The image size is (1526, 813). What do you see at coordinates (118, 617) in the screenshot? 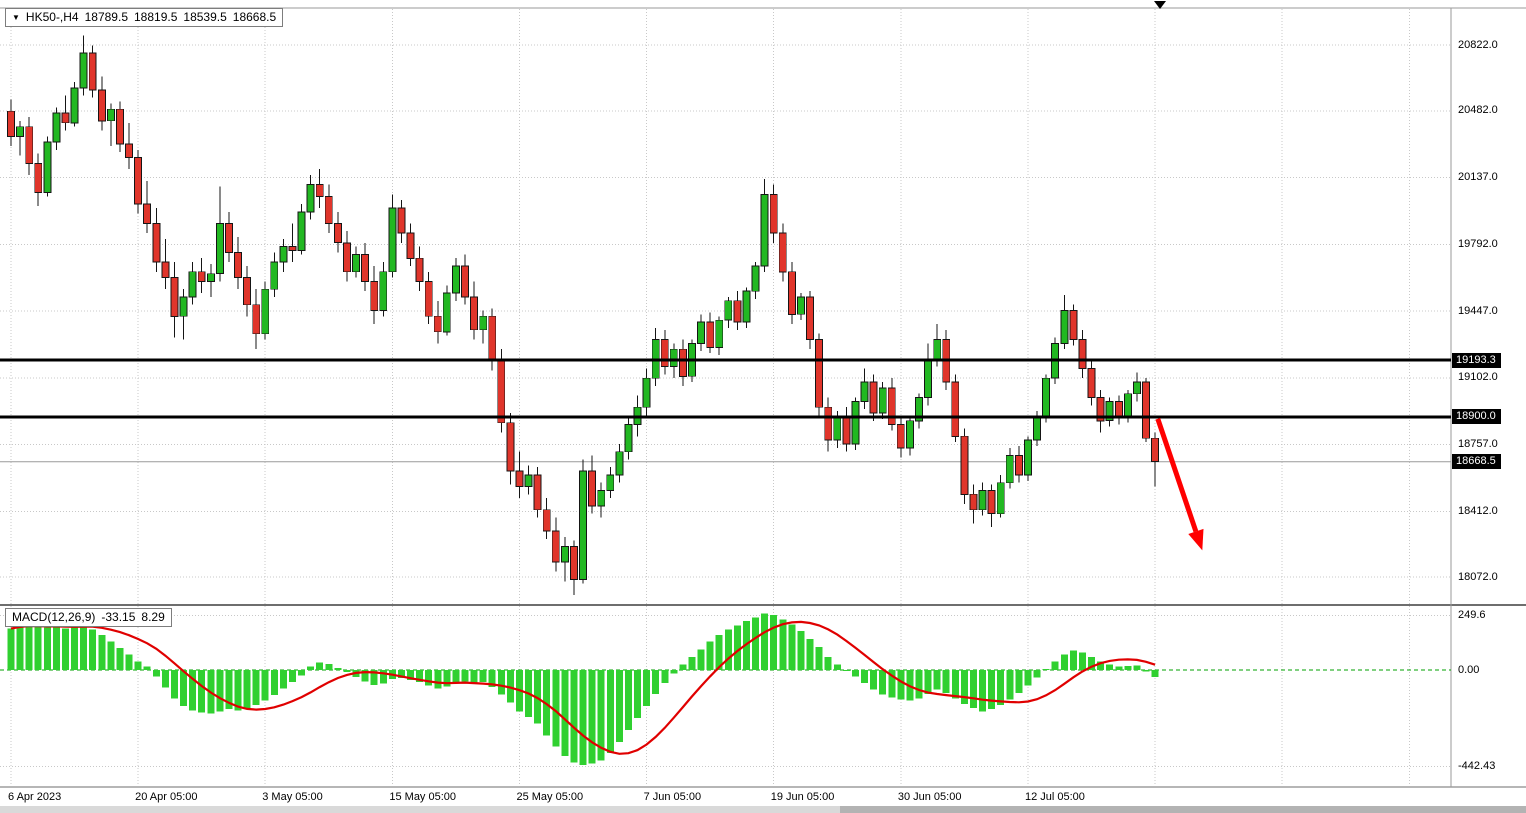
I see `macd-main-value: -33.15` at bounding box center [118, 617].